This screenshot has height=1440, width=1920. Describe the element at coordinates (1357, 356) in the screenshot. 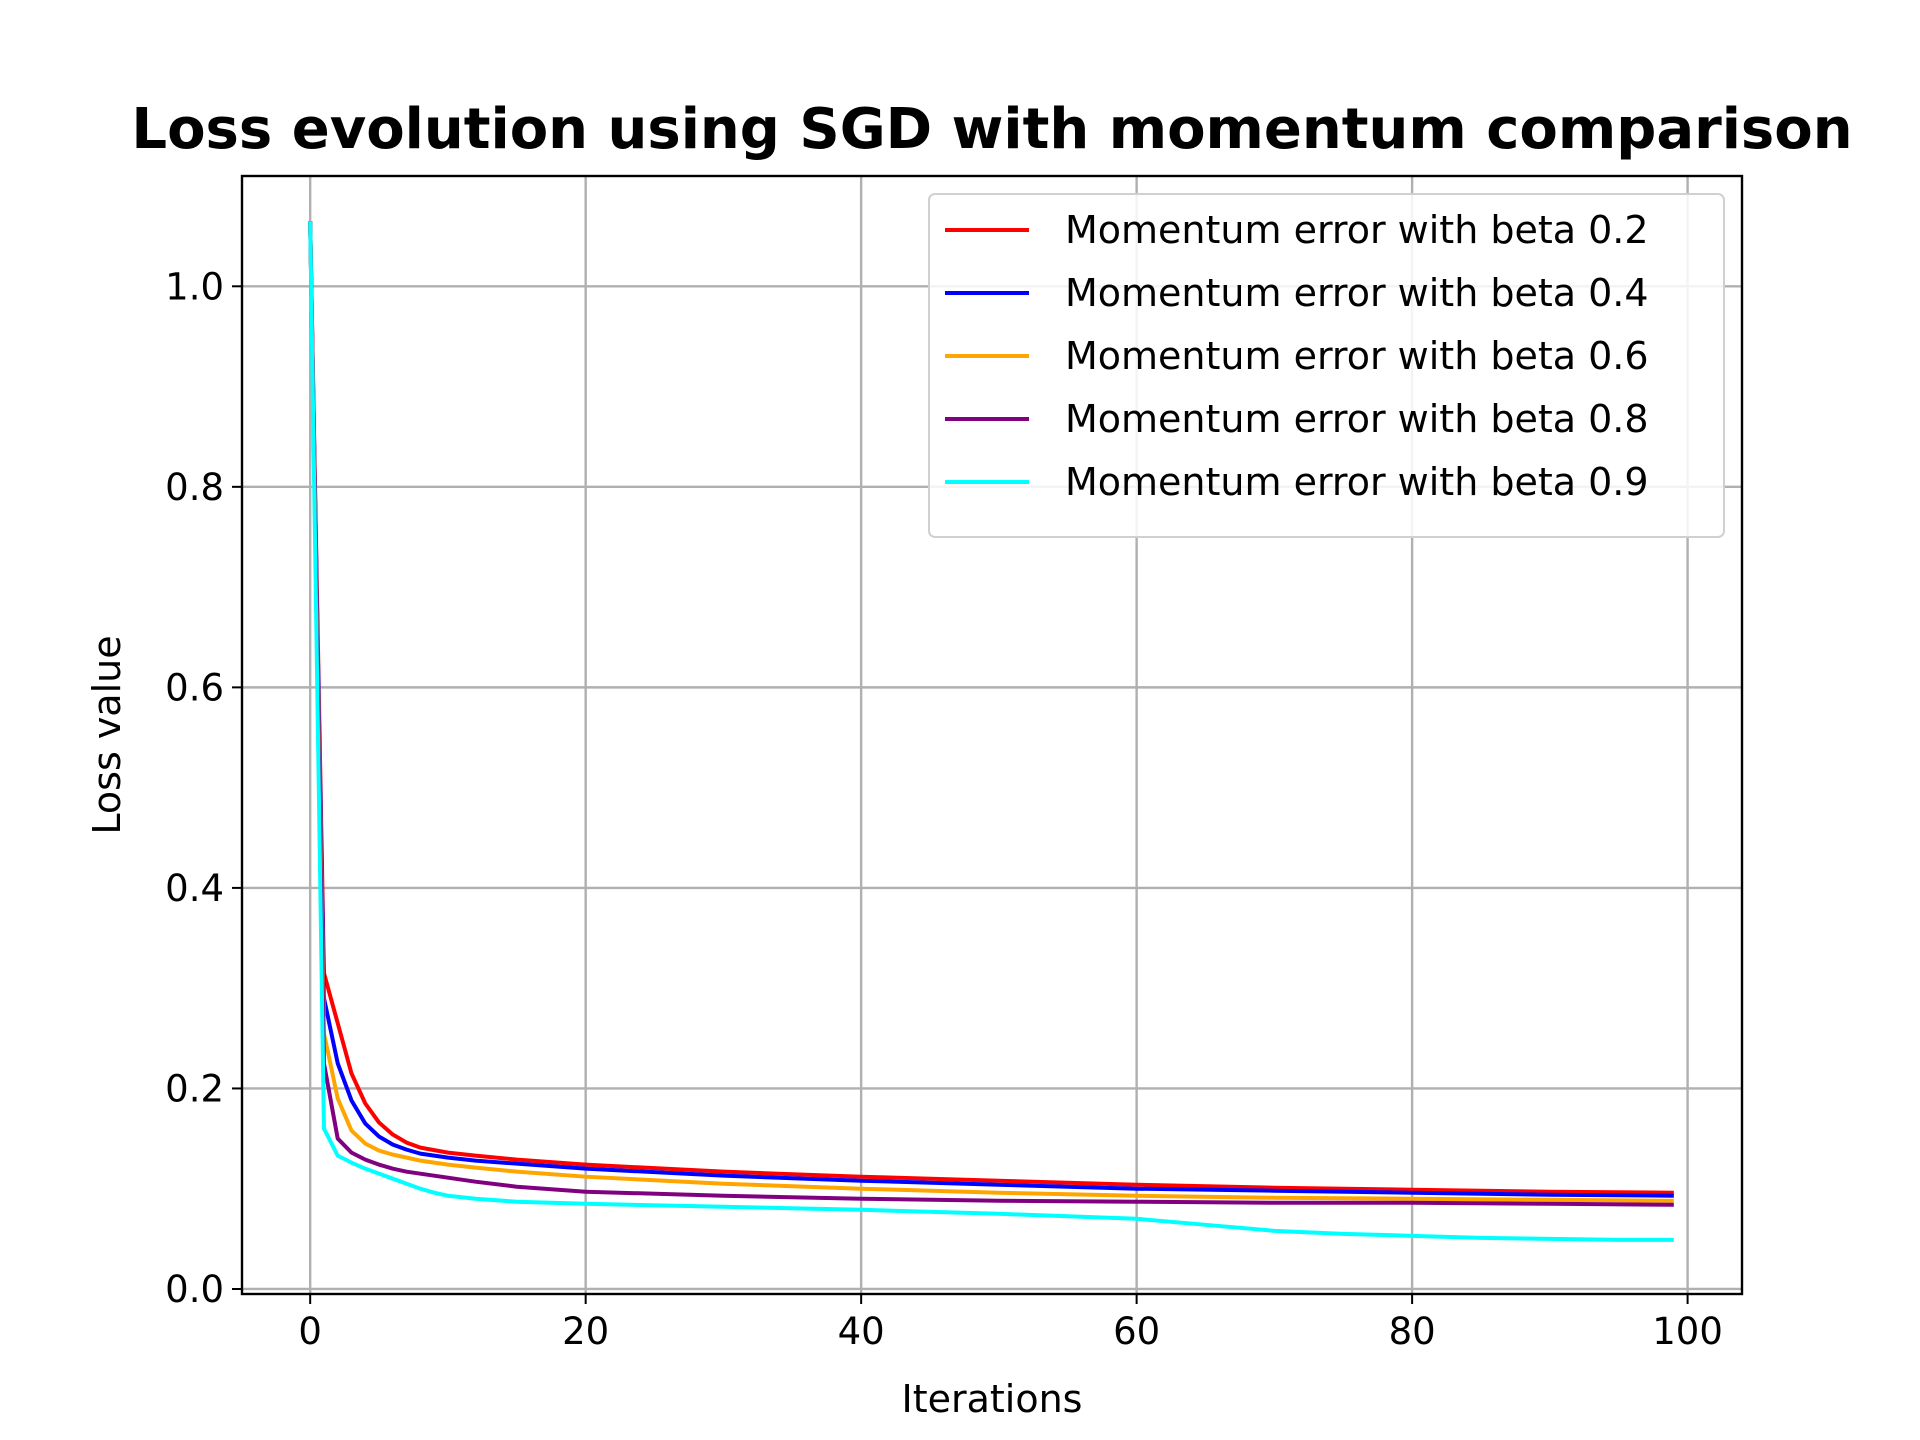

I see `legend-label: Momentum error with beta 0.6` at that location.